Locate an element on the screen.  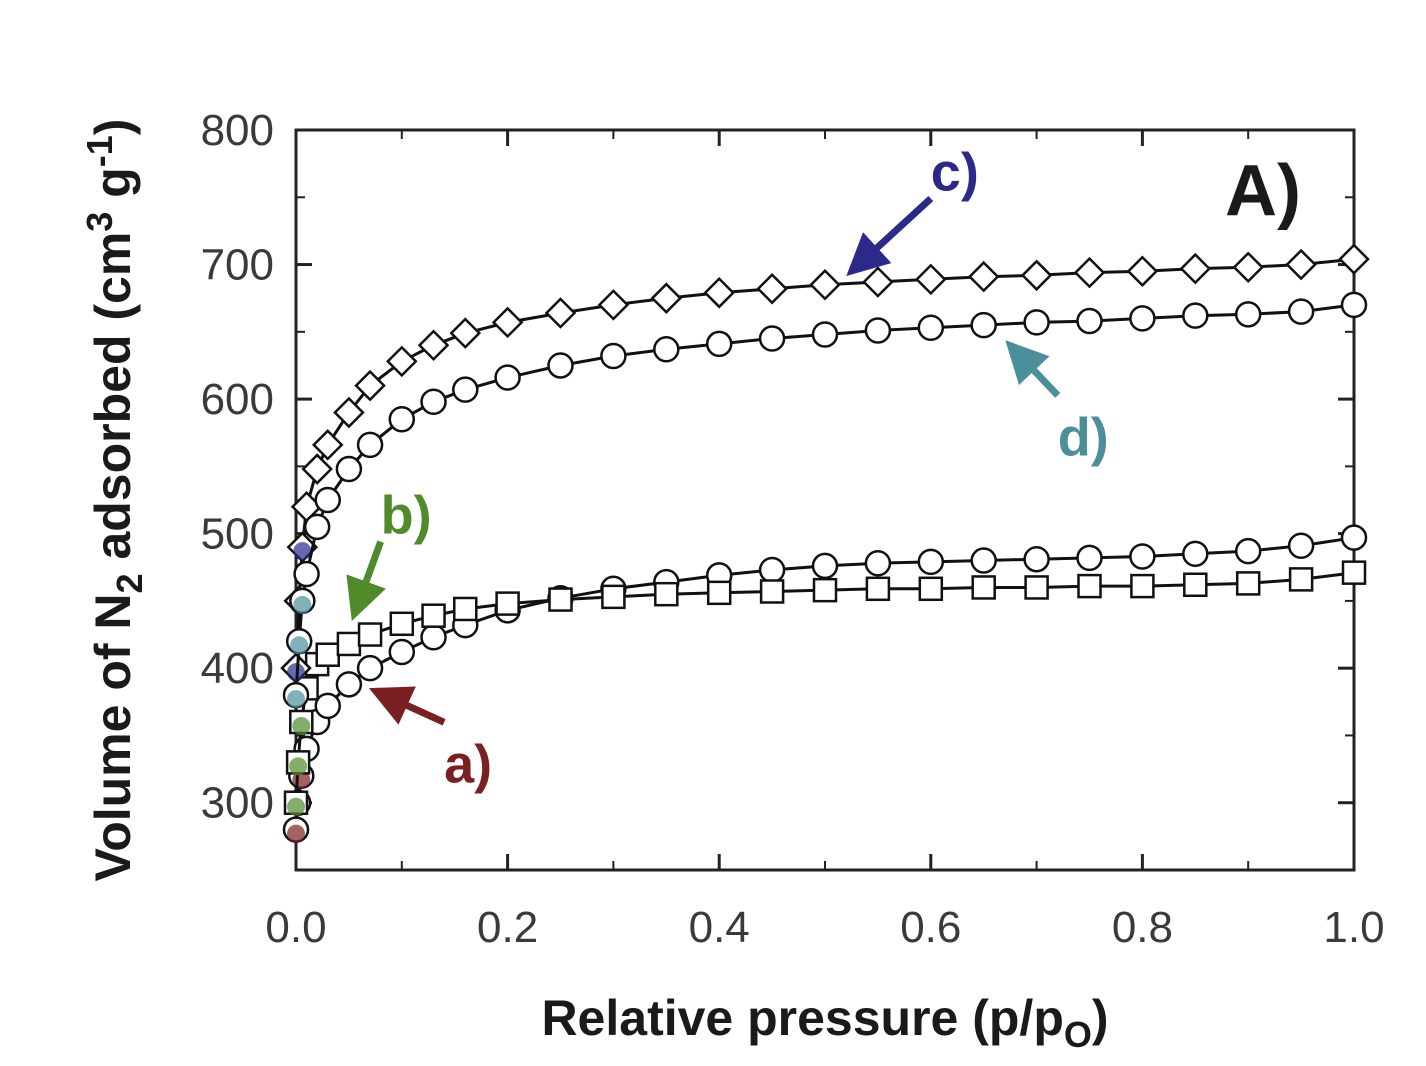
y-tick-label: 700 is located at coordinates (237, 265).